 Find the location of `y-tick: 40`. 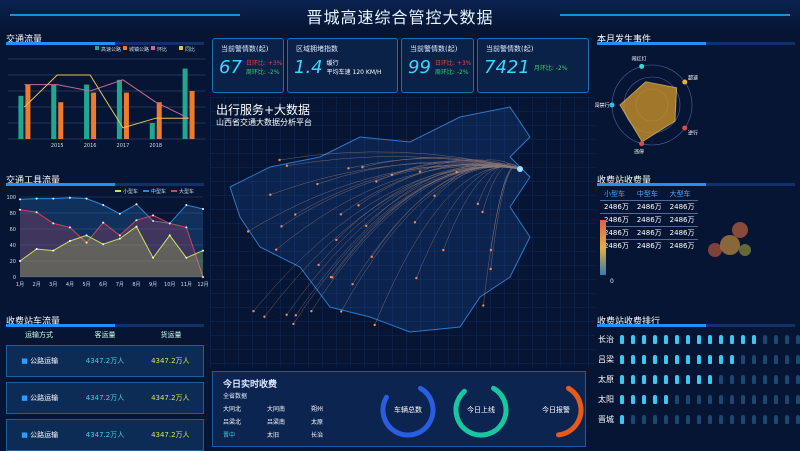

y-tick: 40 is located at coordinates (13, 246).